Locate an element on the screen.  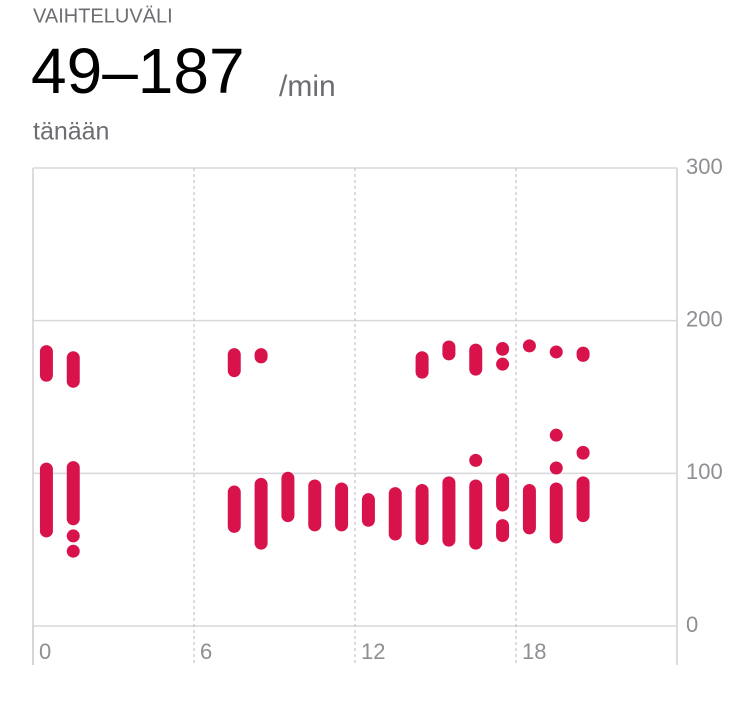
metric-label: VAIHTELUVÄLI is located at coordinates (103, 16).